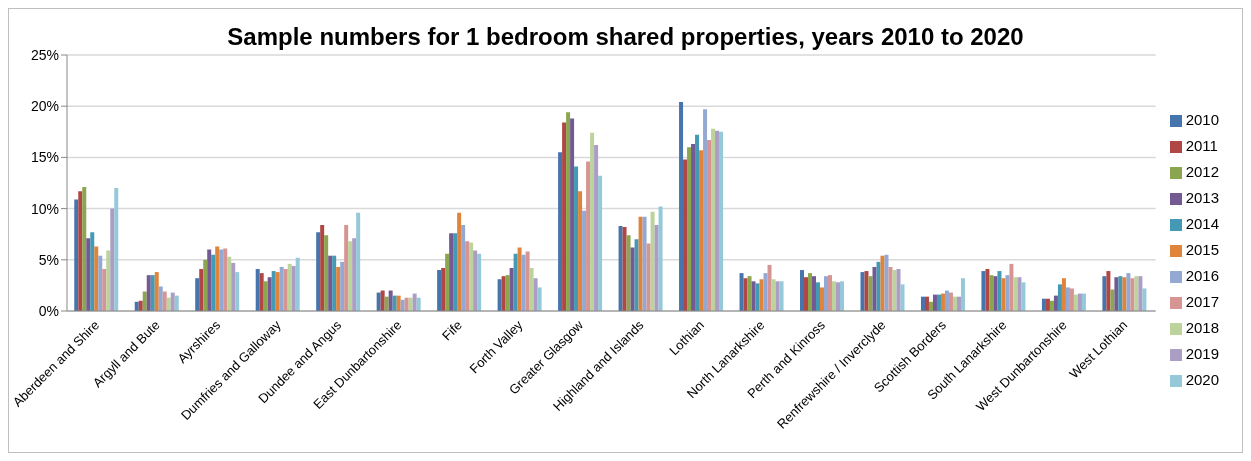 This screenshot has height=461, width=1251. I want to click on legend-label: 2017, so click(1202, 301).